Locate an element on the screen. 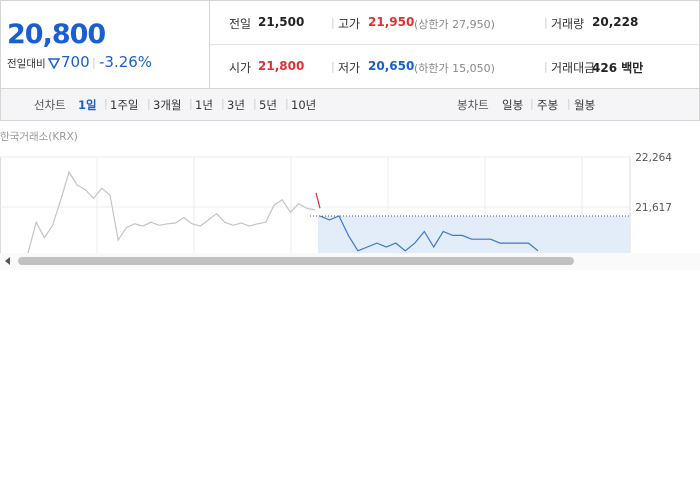  tab: 주봉 is located at coordinates (548, 105).